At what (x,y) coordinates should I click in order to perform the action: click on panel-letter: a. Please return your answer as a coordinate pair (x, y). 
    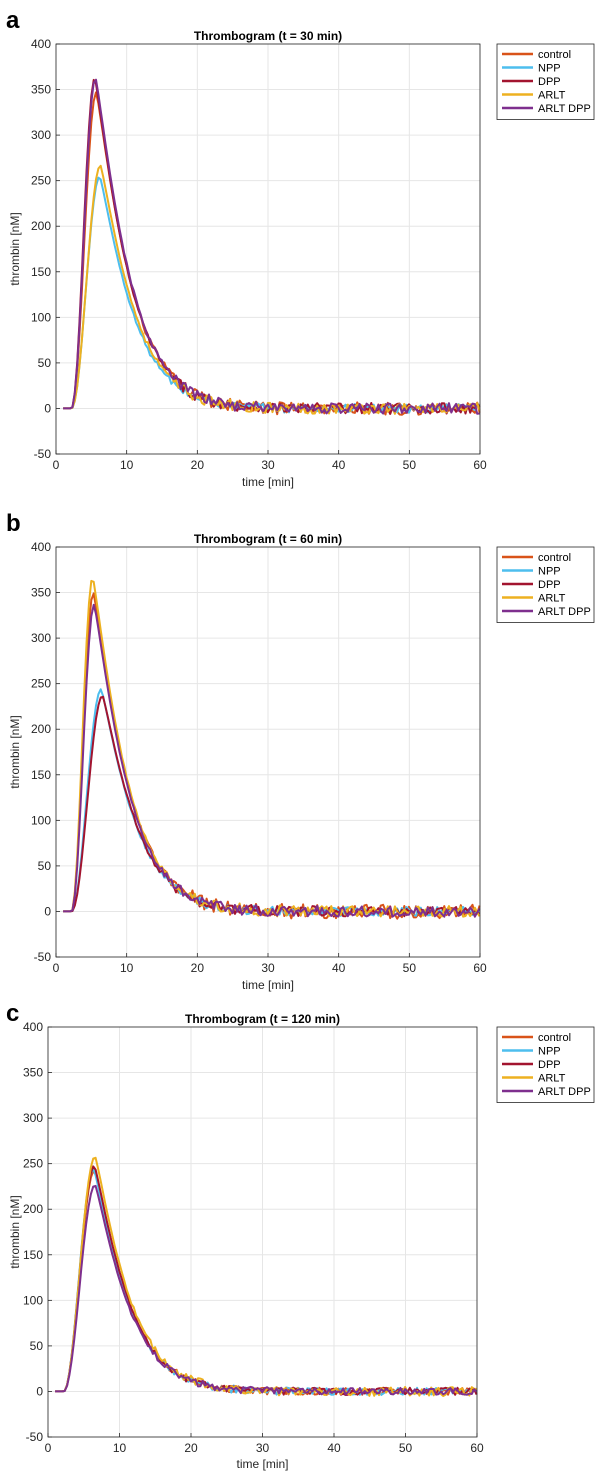
    Looking at the image, I should click on (13, 20).